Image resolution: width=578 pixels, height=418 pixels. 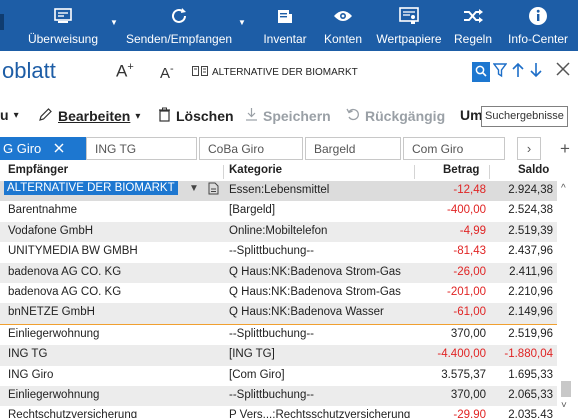 I want to click on font-increase-button: A+, so click(x=125, y=71).